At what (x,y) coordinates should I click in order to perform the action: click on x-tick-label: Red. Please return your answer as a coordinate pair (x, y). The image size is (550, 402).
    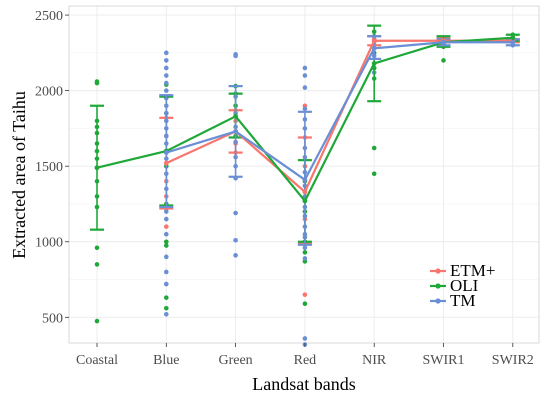
    Looking at the image, I should click on (305, 360).